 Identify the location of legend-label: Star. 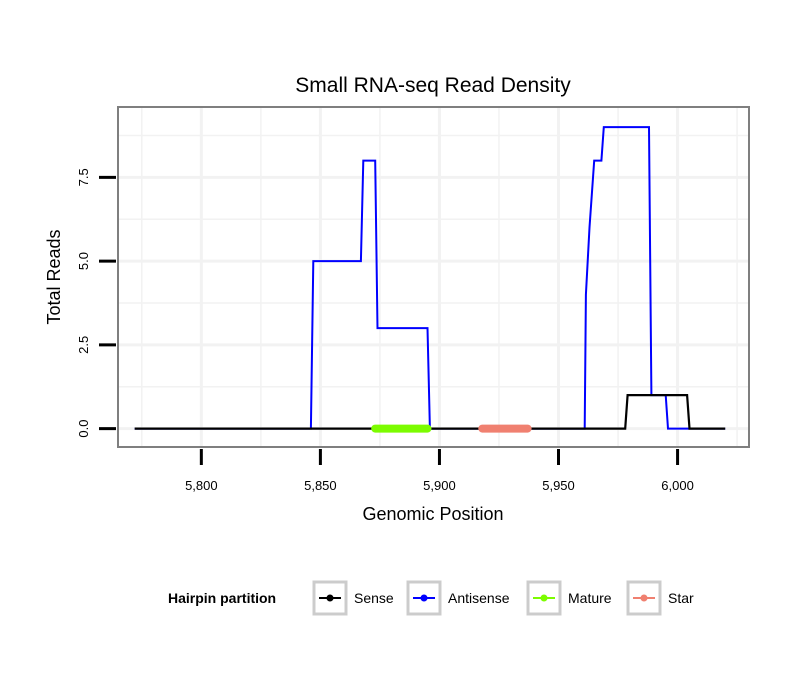
(681, 598).